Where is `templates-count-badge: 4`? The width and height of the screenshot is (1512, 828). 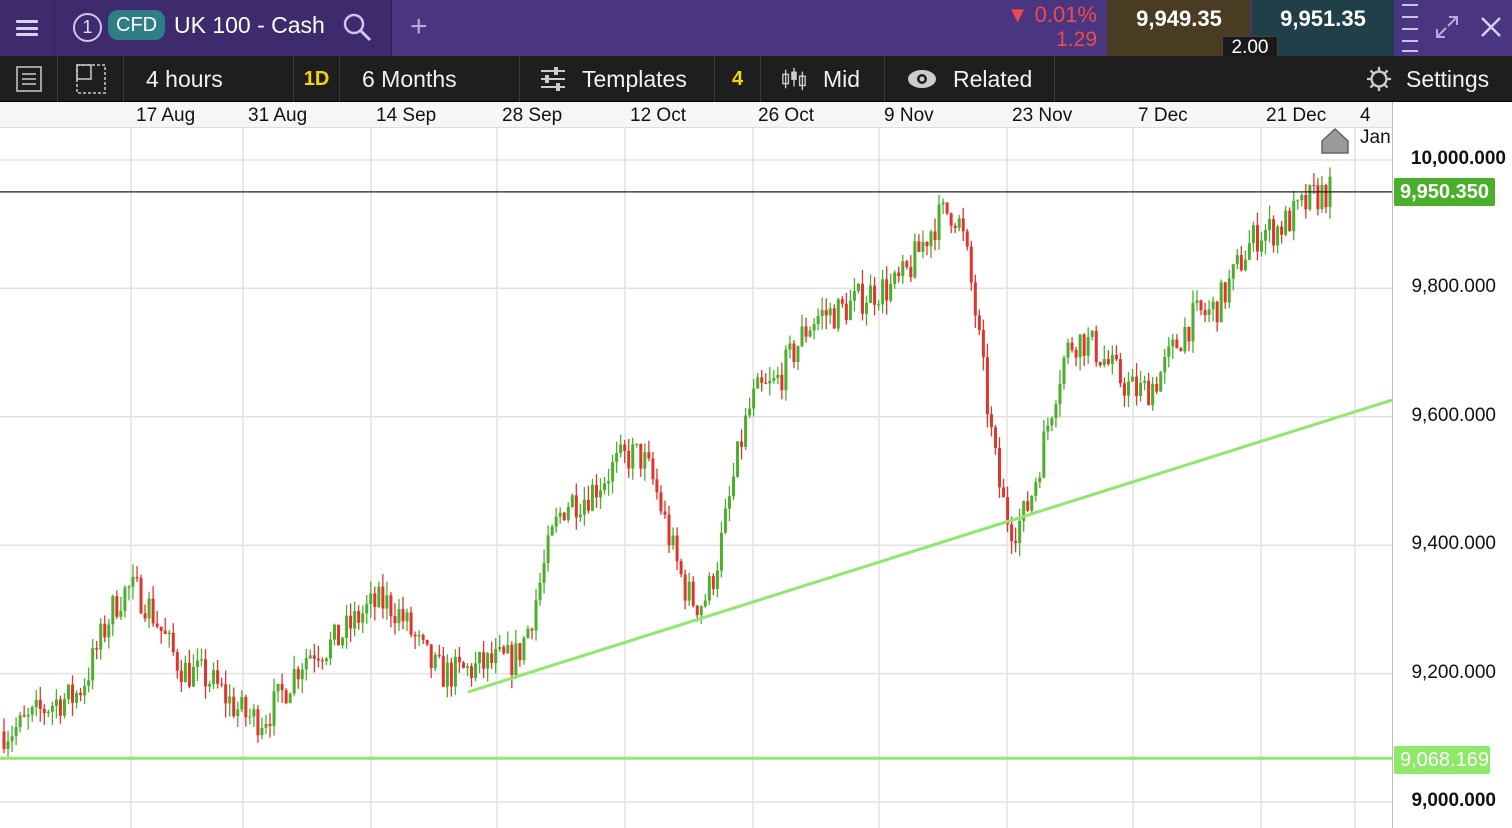
templates-count-badge: 4 is located at coordinates (738, 79).